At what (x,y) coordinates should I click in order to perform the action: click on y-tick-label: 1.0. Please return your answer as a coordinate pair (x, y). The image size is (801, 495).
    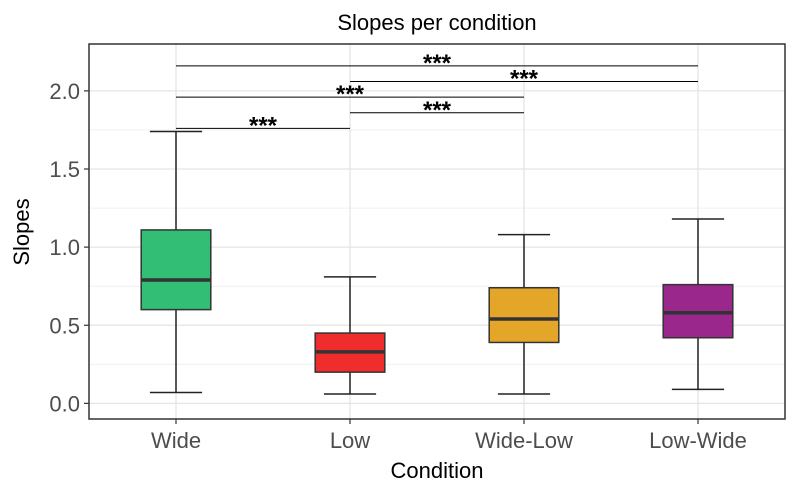
    Looking at the image, I should click on (64, 247).